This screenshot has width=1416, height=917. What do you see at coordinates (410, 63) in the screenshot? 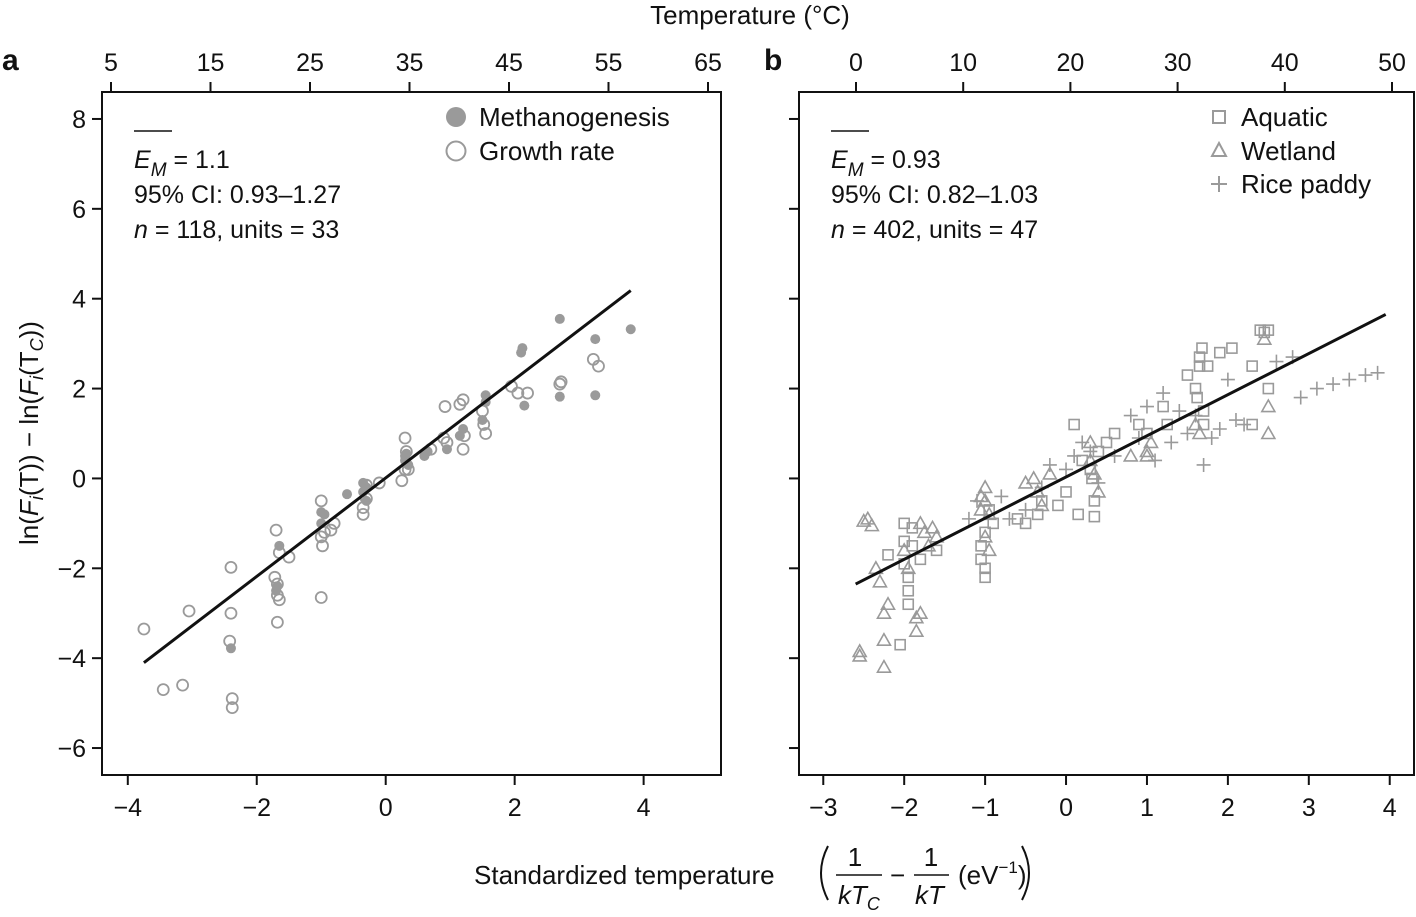
I see `top-tick-label: 35` at bounding box center [410, 63].